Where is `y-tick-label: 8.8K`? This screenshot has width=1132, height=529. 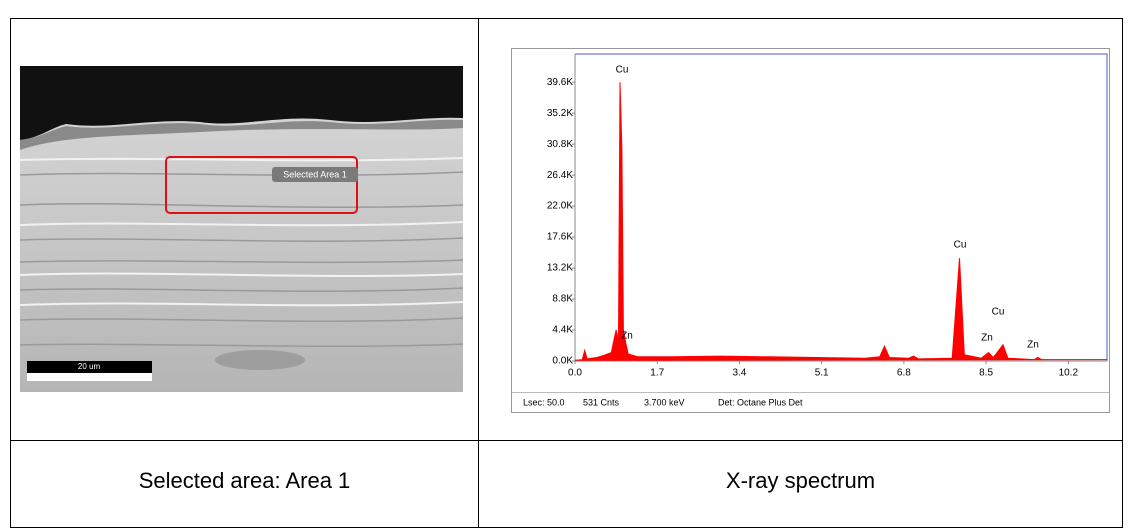
y-tick-label: 8.8K is located at coordinates (562, 299).